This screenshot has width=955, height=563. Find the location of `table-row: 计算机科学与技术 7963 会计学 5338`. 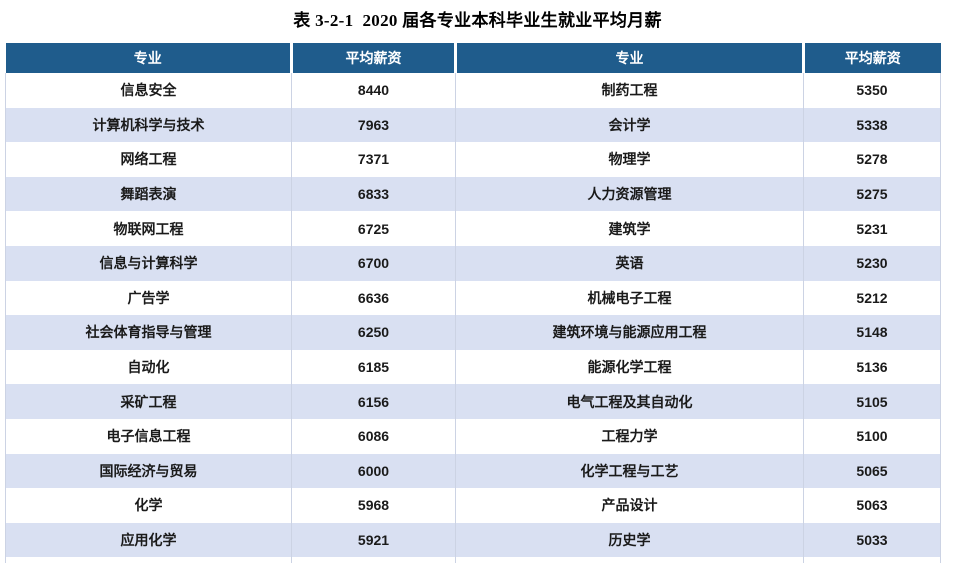

table-row: 计算机科学与技术 7963 会计学 5338 is located at coordinates (473, 125).